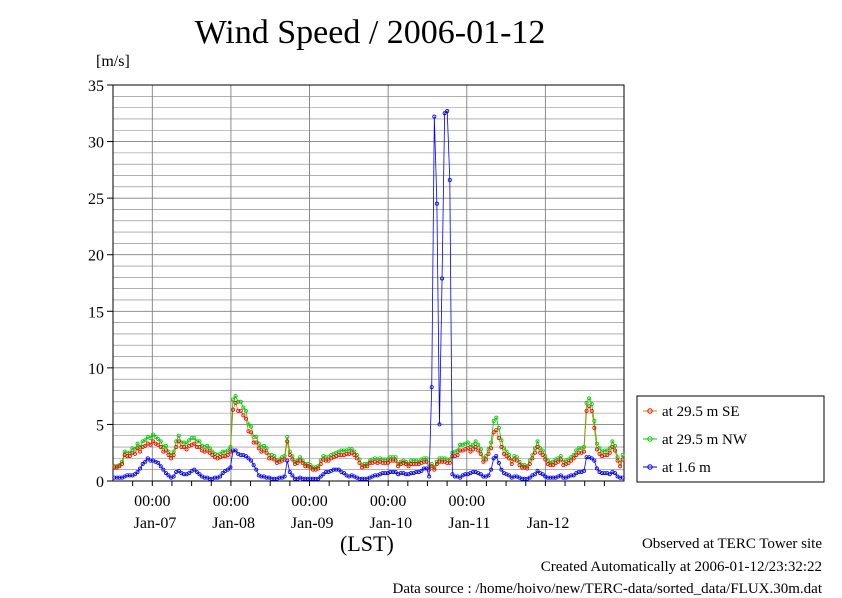  What do you see at coordinates (731, 544) in the screenshot?
I see `footer-observed: Observed at TERC Tower site` at bounding box center [731, 544].